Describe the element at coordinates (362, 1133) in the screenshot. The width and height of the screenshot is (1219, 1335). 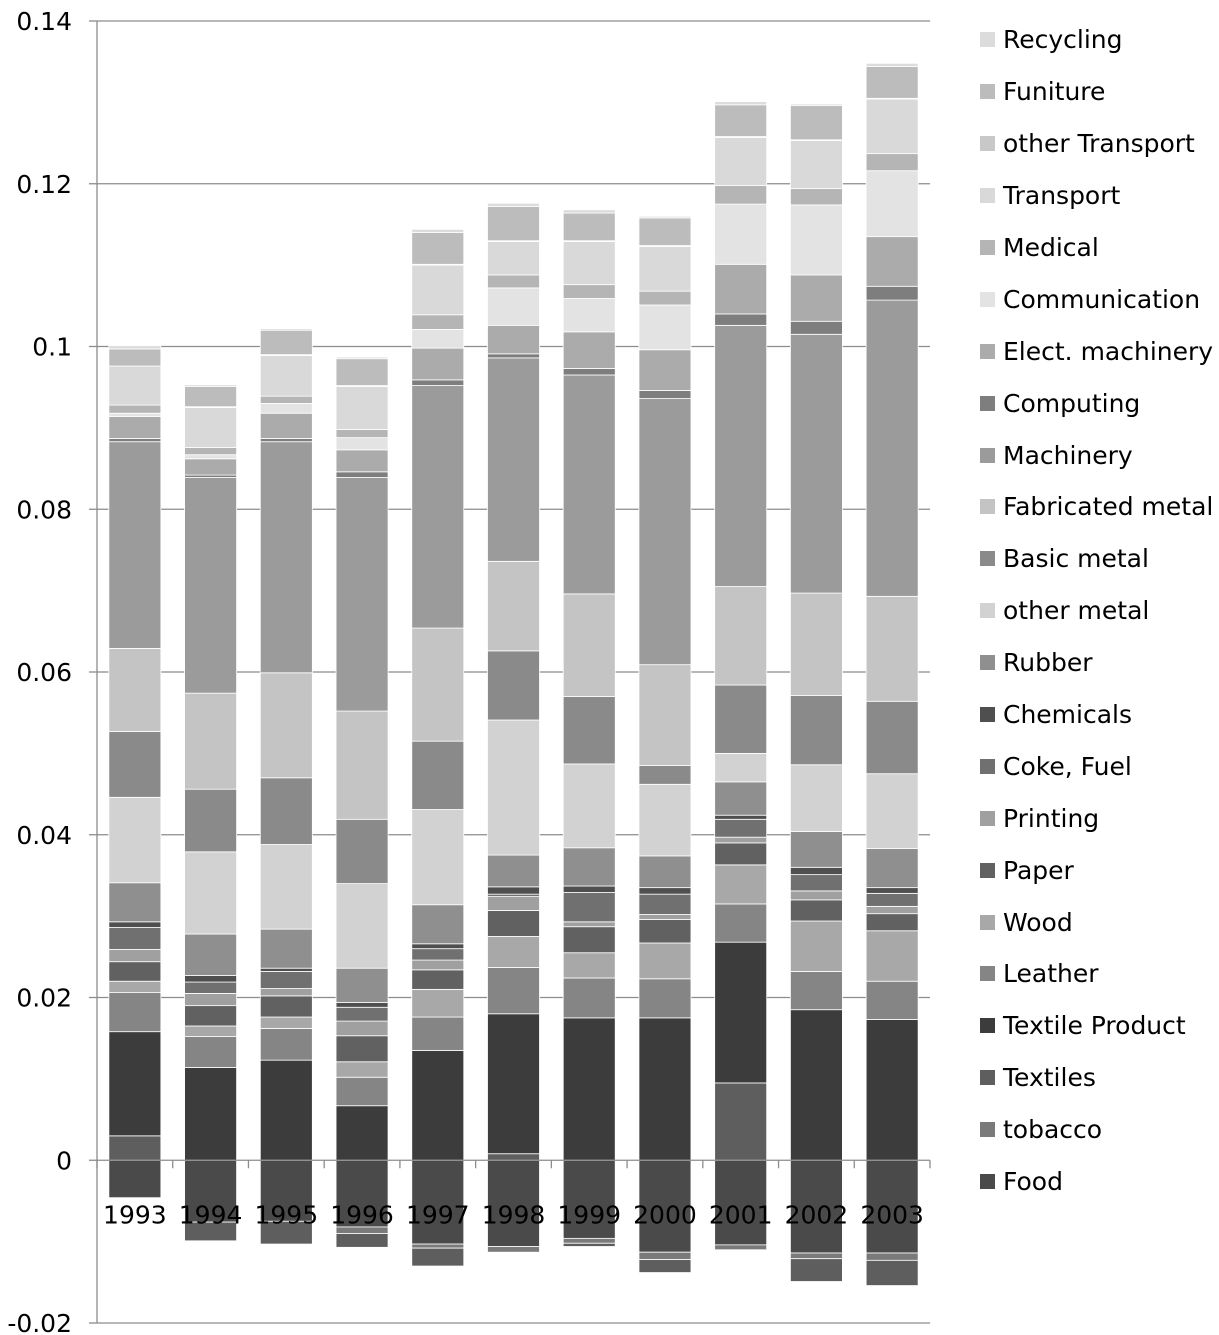
I see `bar-segment-textile-product-1996` at that location.